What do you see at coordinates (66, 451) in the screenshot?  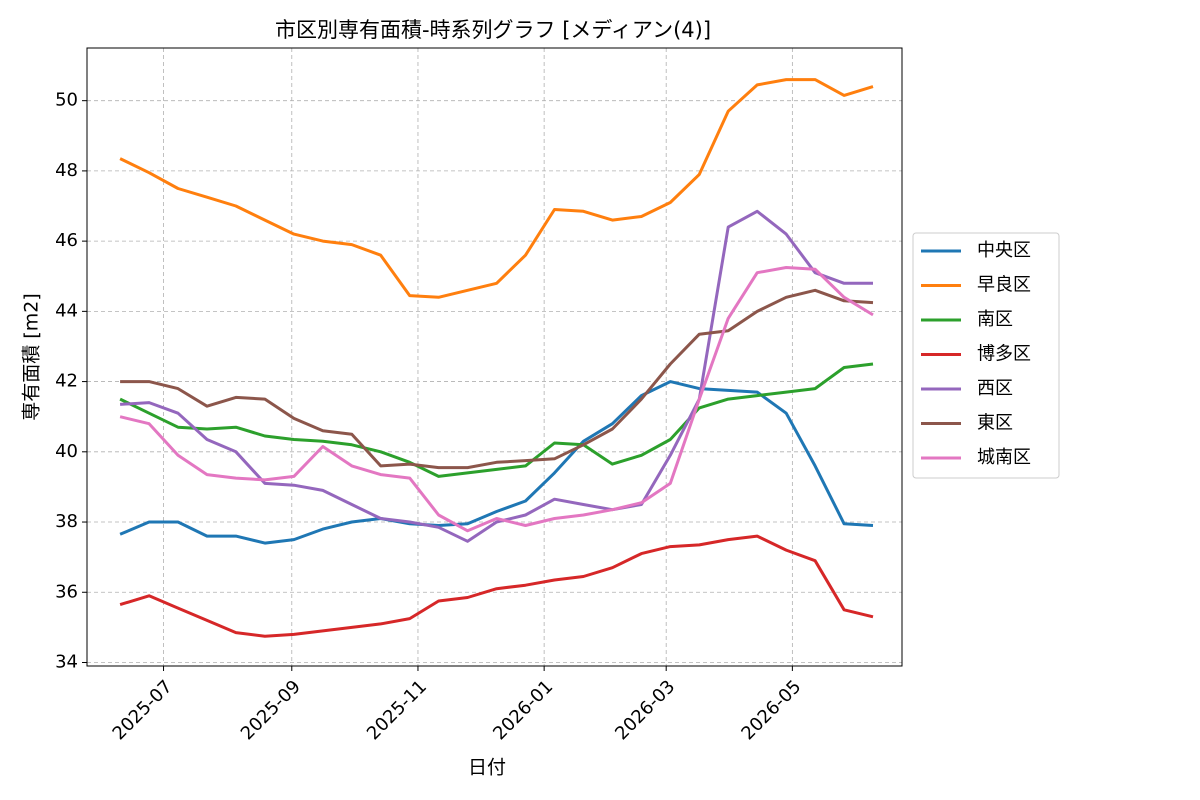 I see `y-tick-label: 40` at bounding box center [66, 451].